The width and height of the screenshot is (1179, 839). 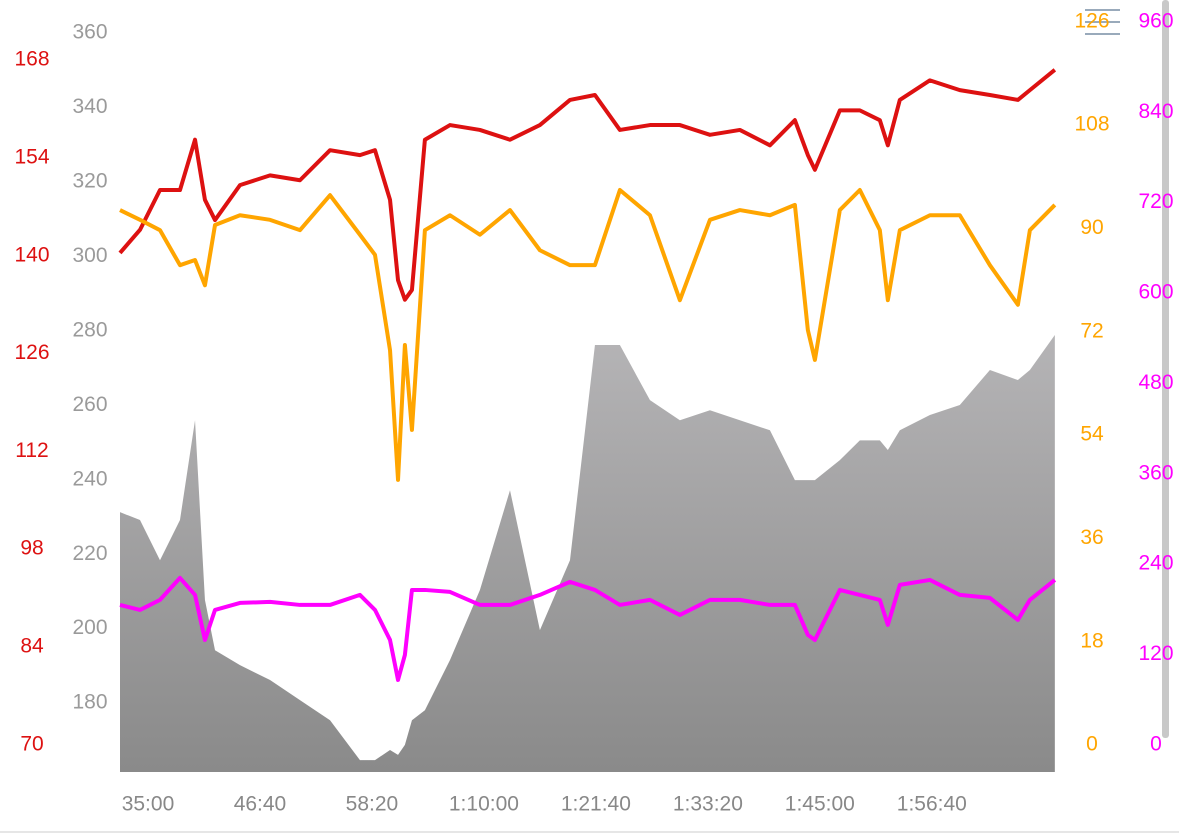 What do you see at coordinates (32, 645) in the screenshot?
I see `y-tick-label: 84` at bounding box center [32, 645].